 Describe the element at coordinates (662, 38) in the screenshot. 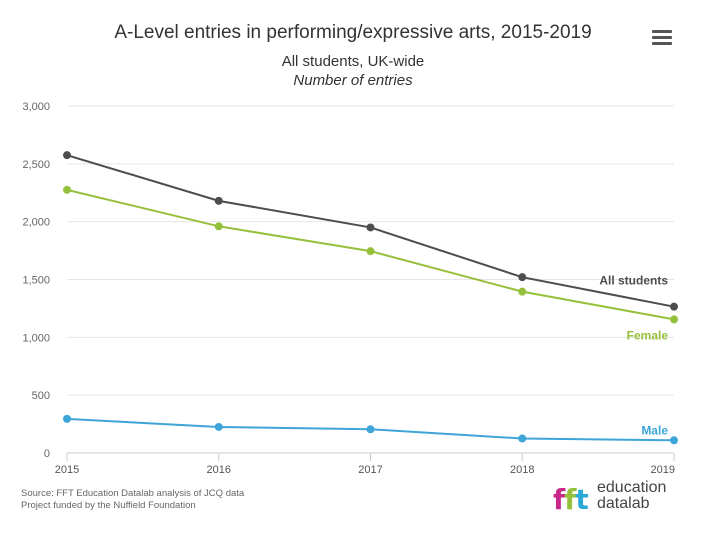

I see `hamburger-menu-icon` at that location.